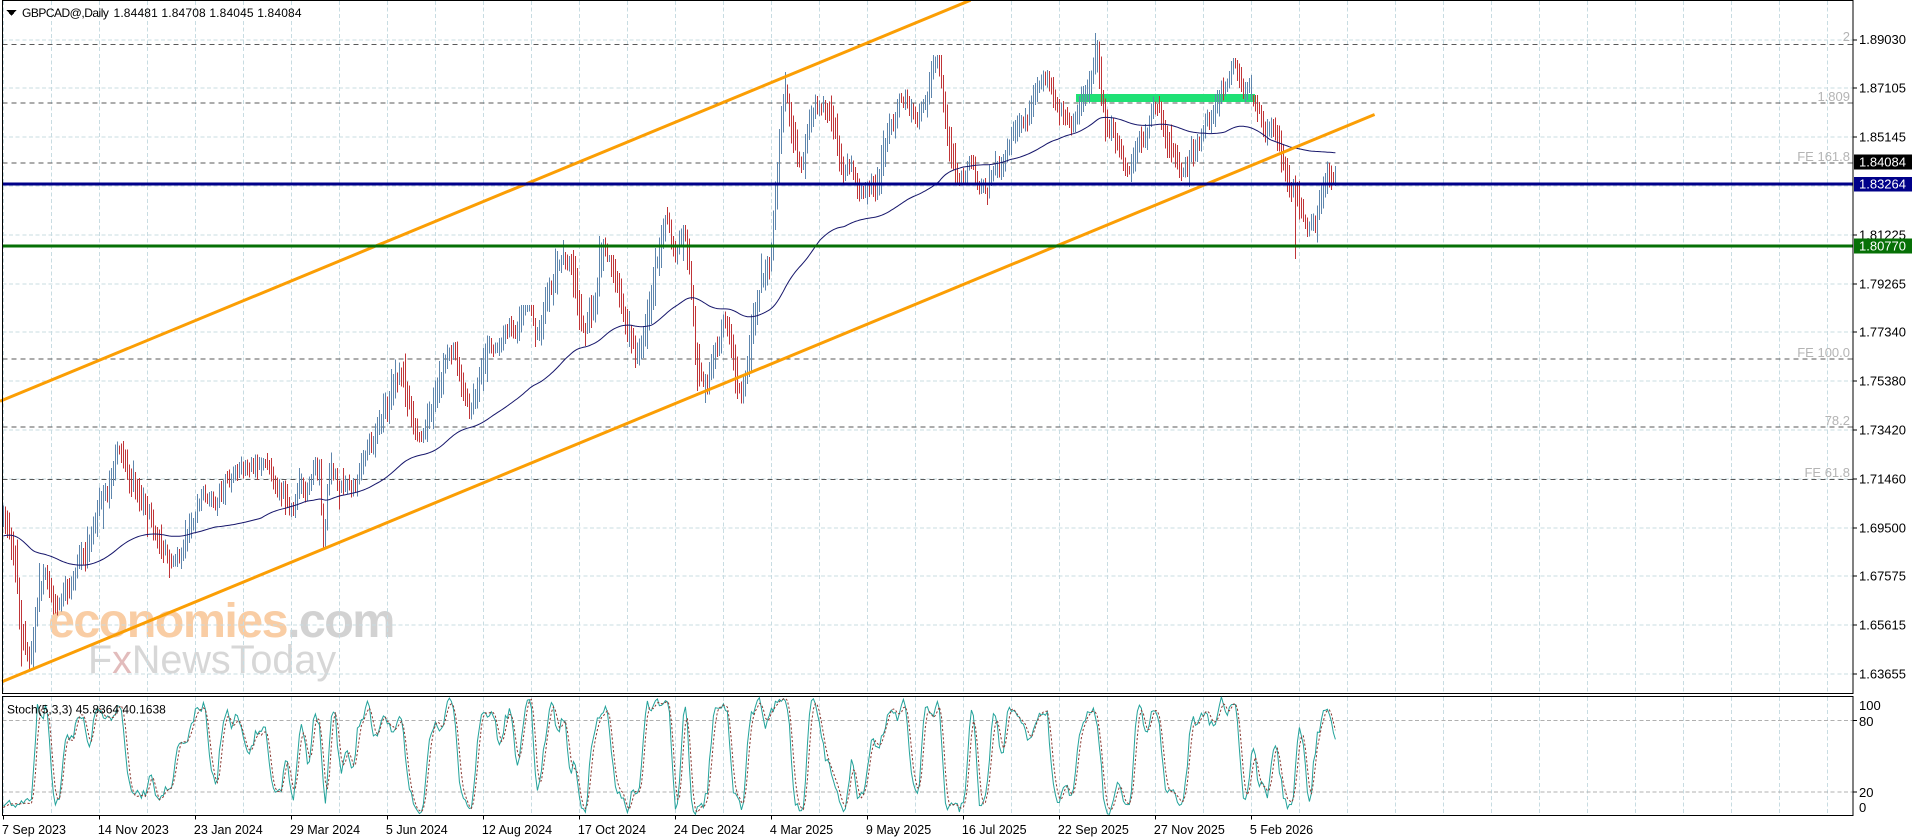  Describe the element at coordinates (417, 830) in the screenshot. I see `svg-text: 5 Jun 2024` at that location.